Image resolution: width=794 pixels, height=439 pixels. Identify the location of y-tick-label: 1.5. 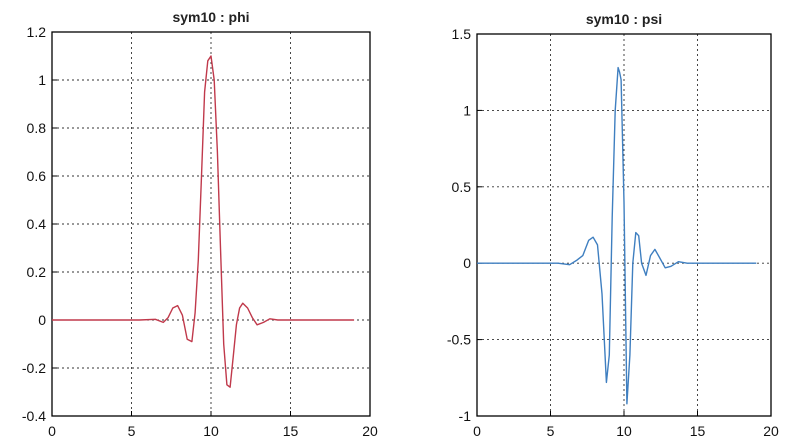
(462, 34).